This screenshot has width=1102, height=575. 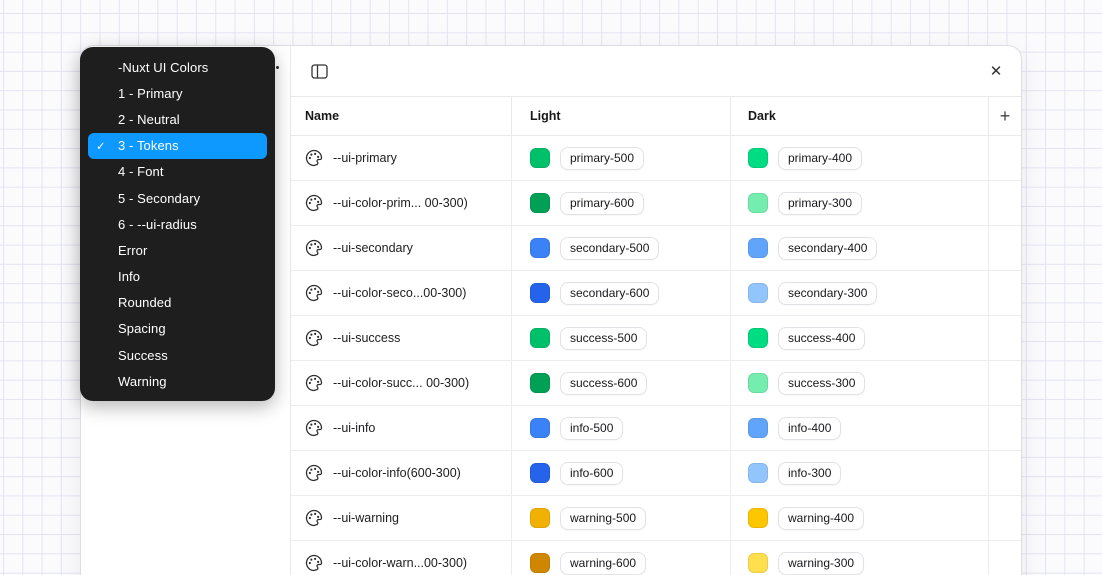 What do you see at coordinates (177, 145) in the screenshot?
I see `dropdown-menu-item: ✓ 3 - Tokens` at bounding box center [177, 145].